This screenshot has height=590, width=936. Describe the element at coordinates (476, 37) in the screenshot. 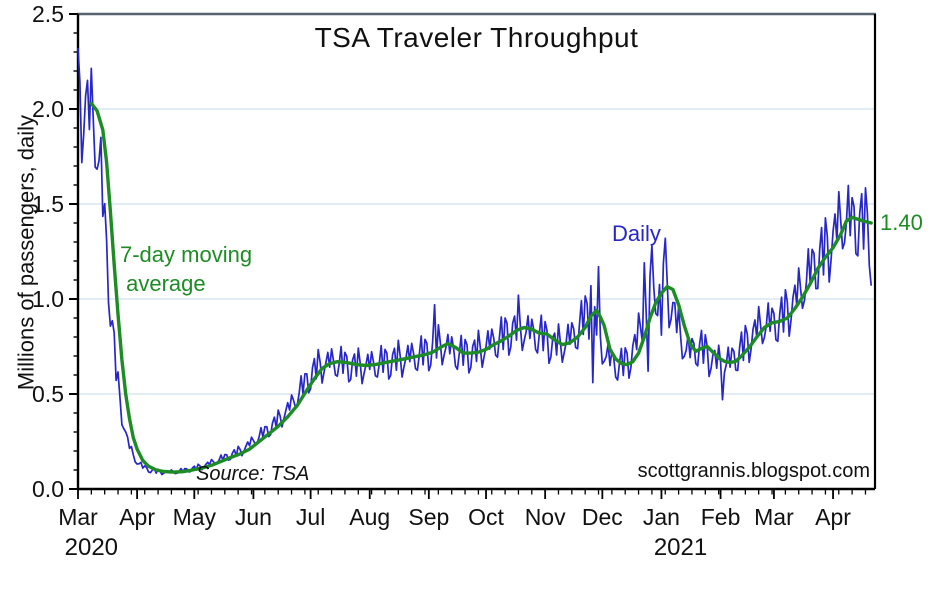

I see `chart-title: TSA Traveler Throughput` at that location.